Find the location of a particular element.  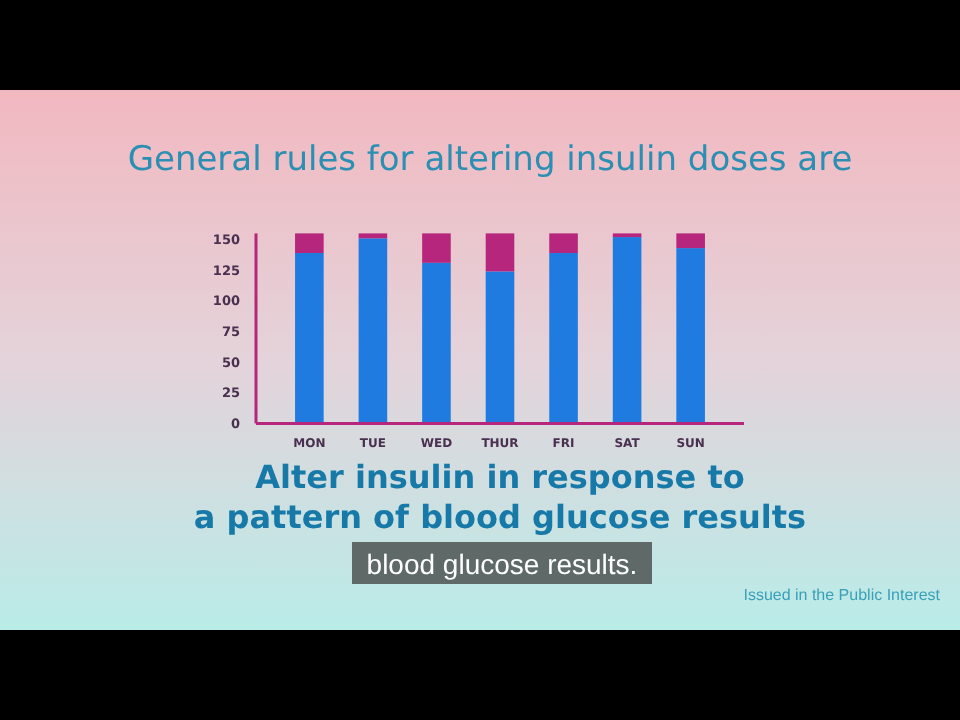

chart-title: General rules for altering insulin doses are is located at coordinates (490, 160).